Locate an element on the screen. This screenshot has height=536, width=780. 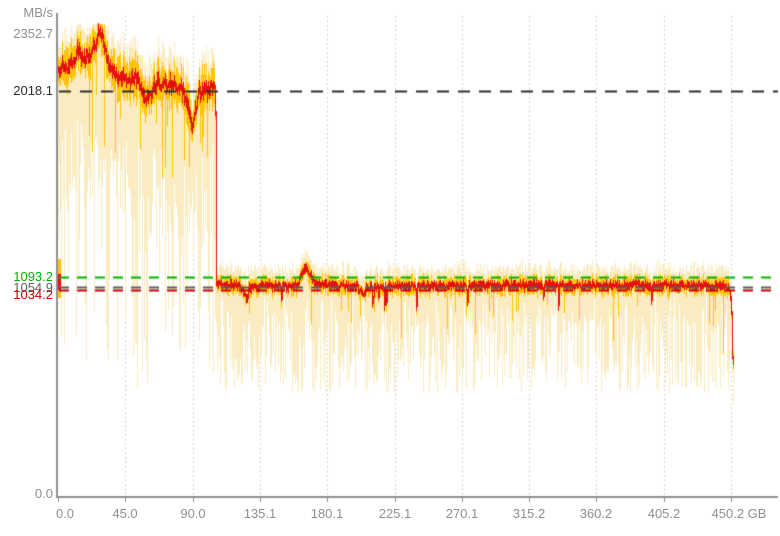
y-axis-unit-label: MB/s is located at coordinates (38, 12).